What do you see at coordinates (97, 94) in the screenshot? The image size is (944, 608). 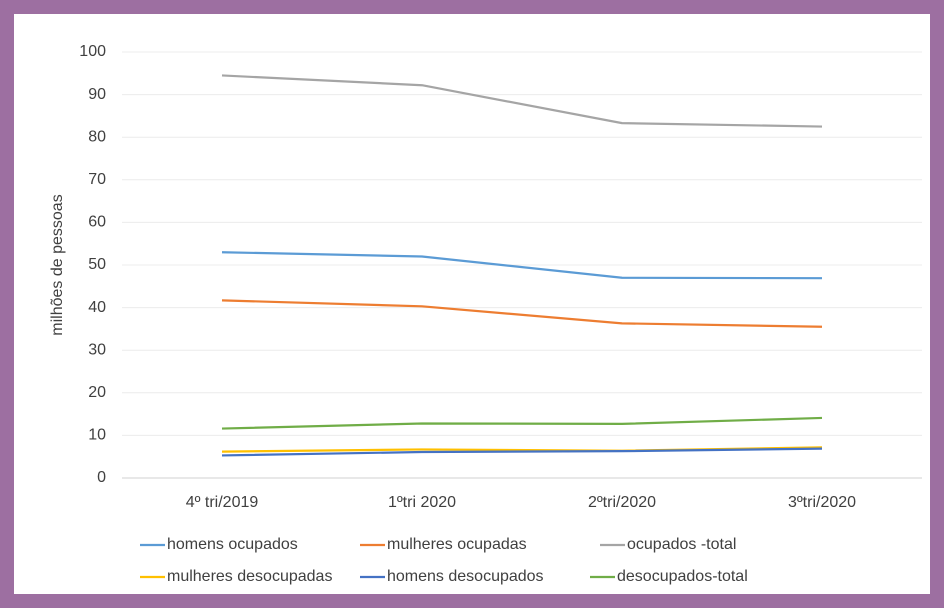 I see `y-tick-label: 90` at bounding box center [97, 94].